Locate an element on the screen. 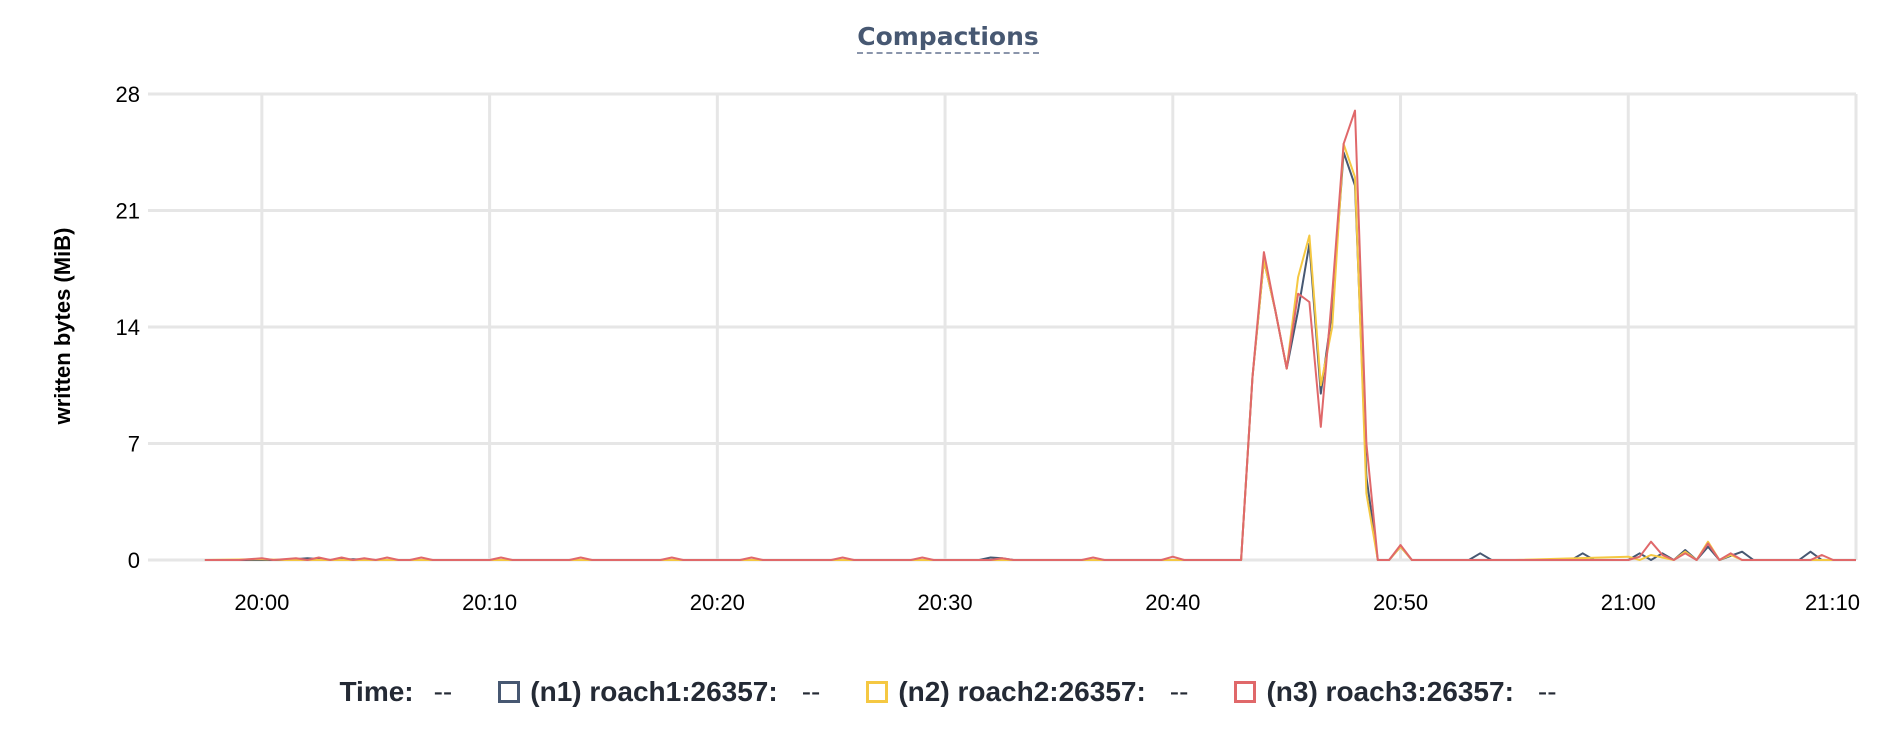 The width and height of the screenshot is (1896, 730). y-axis-label: written bytes (MiB) is located at coordinates (62, 327).